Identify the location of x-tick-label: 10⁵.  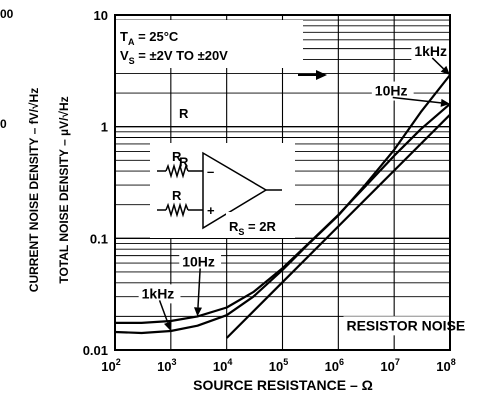
(278, 365).